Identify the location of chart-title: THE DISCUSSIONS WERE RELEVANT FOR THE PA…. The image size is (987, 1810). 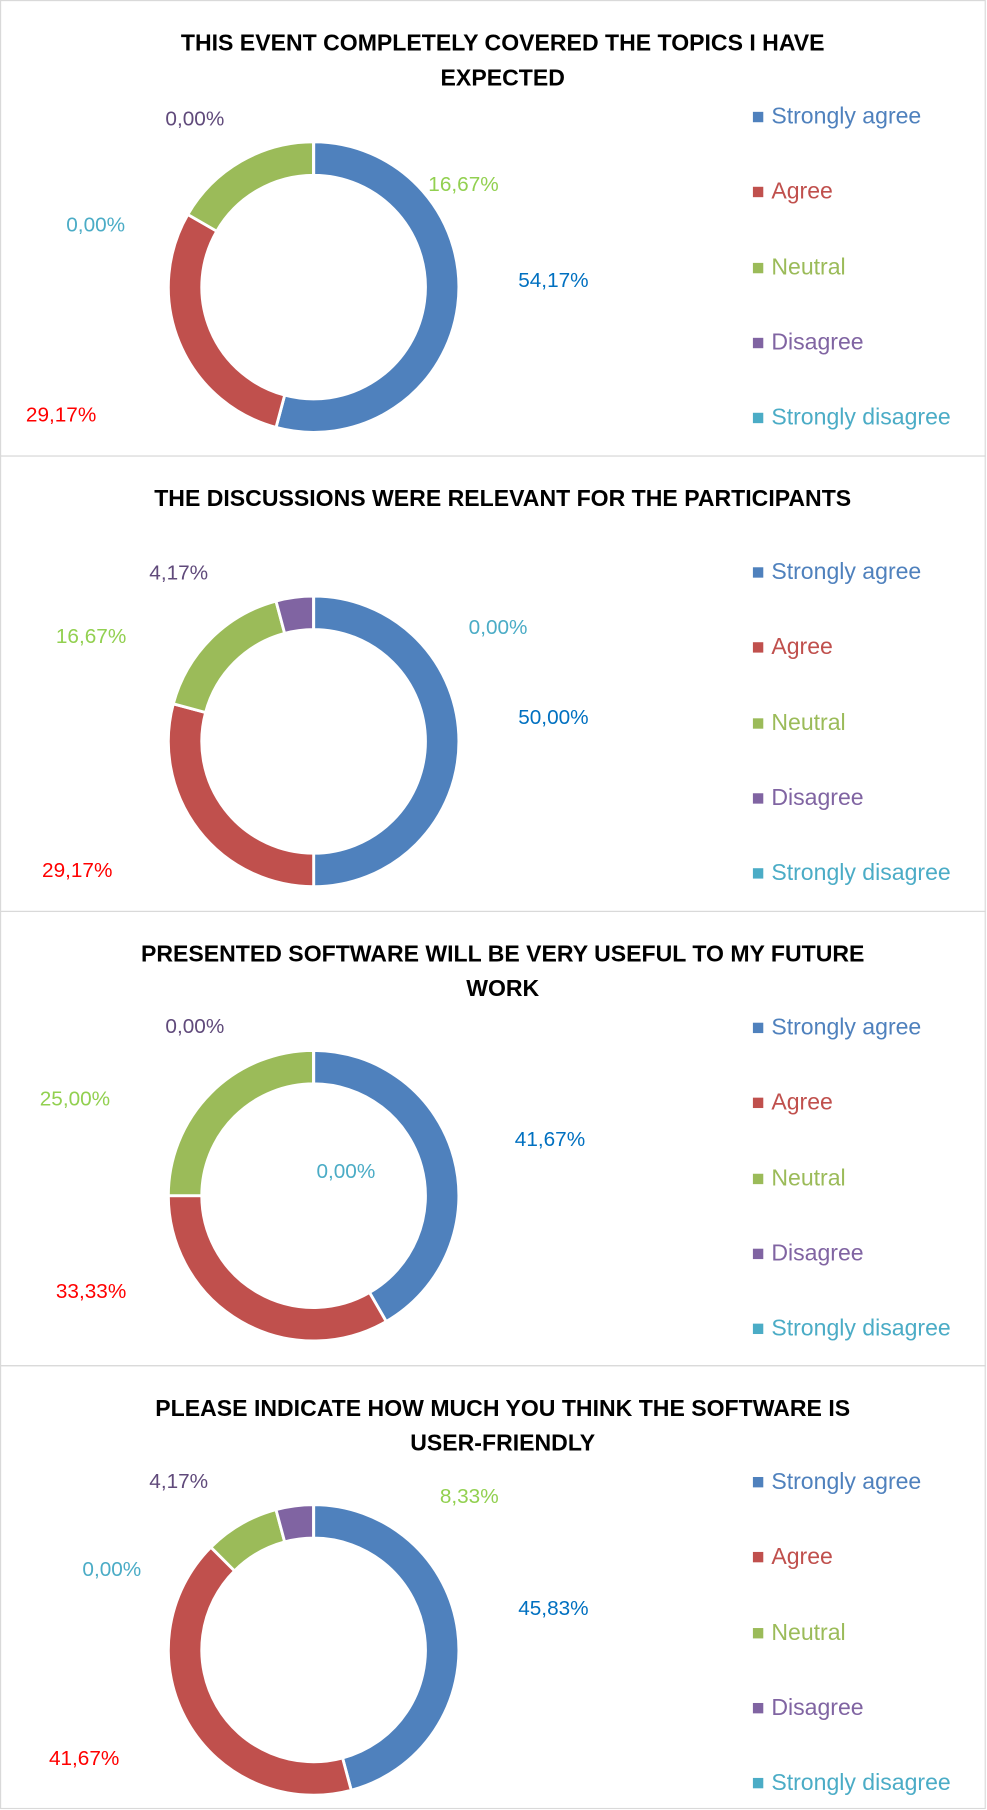
(503, 499).